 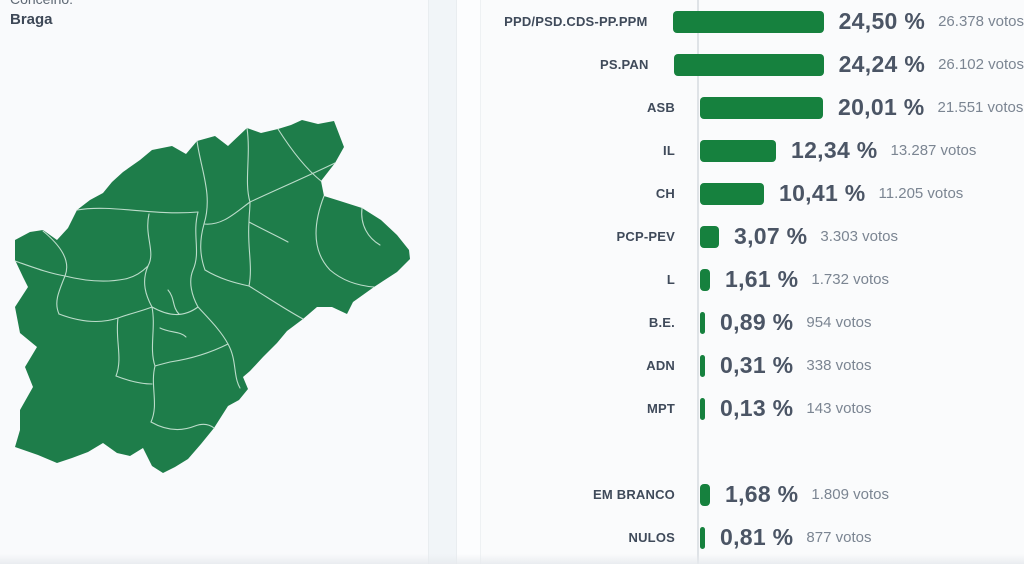 What do you see at coordinates (661, 322) in the screenshot?
I see `party-label: B.E.` at bounding box center [661, 322].